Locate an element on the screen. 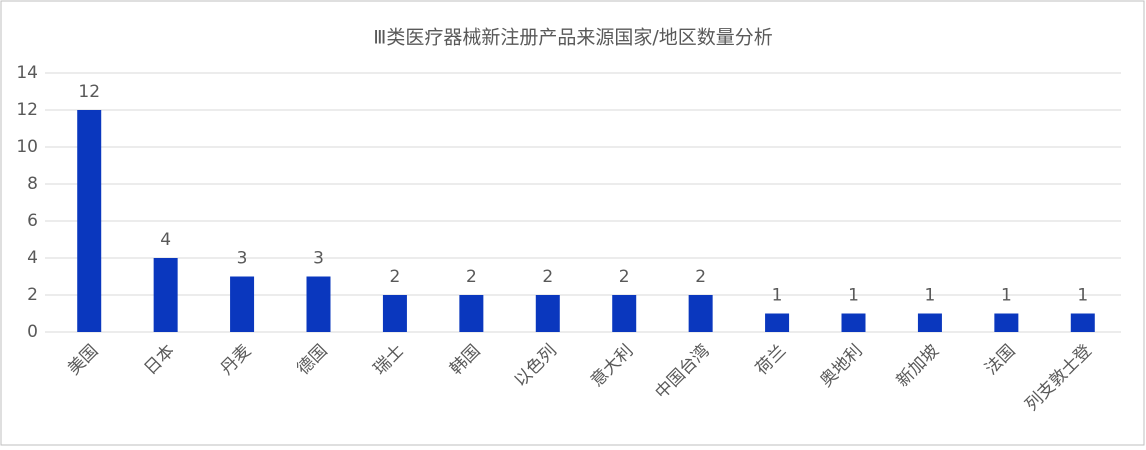  data-label: 4 is located at coordinates (165, 240).